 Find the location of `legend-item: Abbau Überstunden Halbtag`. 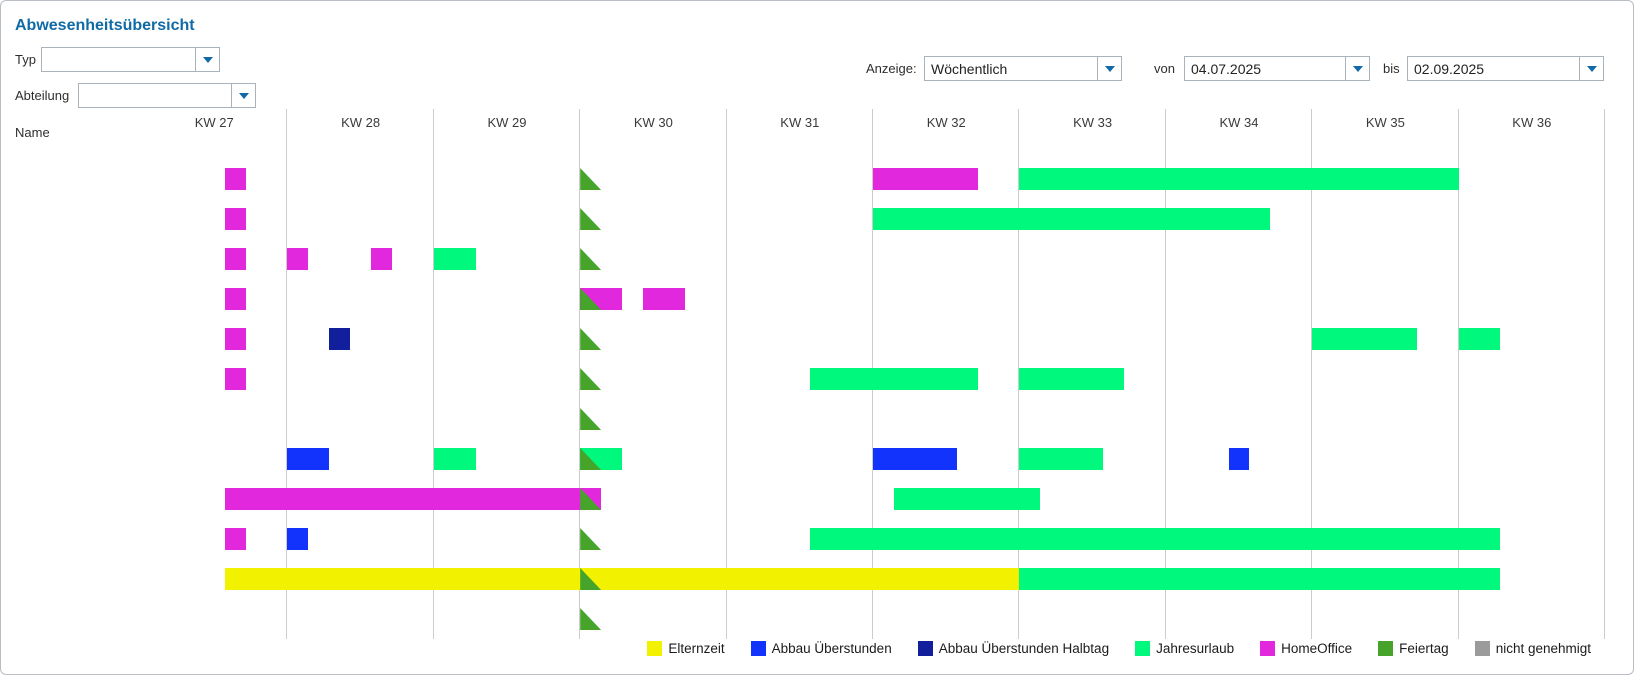

legend-item: Abbau Überstunden Halbtag is located at coordinates (1013, 648).